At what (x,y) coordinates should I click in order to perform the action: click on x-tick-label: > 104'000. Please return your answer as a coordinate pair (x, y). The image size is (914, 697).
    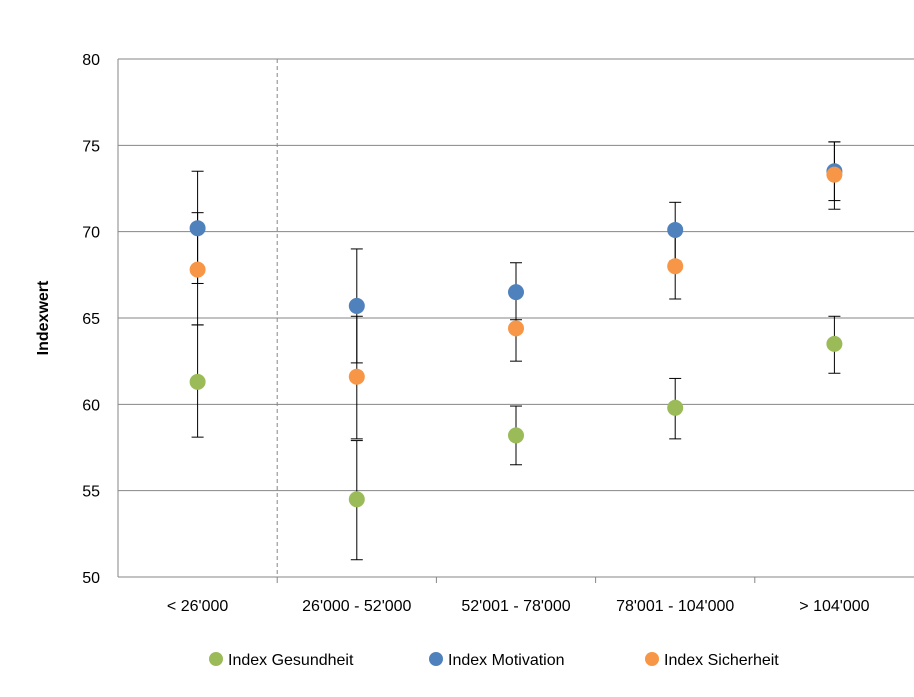
    Looking at the image, I should click on (834, 606).